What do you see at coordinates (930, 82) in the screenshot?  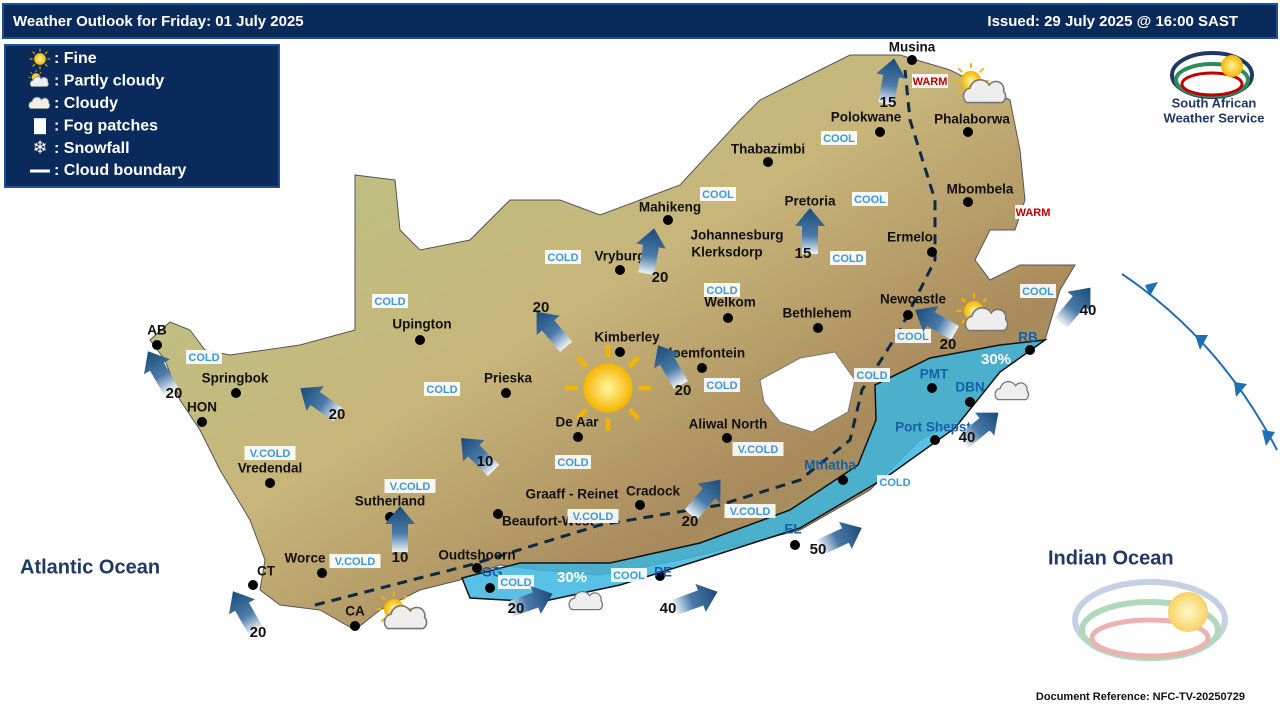 I see `temperature-tag: WARM` at bounding box center [930, 82].